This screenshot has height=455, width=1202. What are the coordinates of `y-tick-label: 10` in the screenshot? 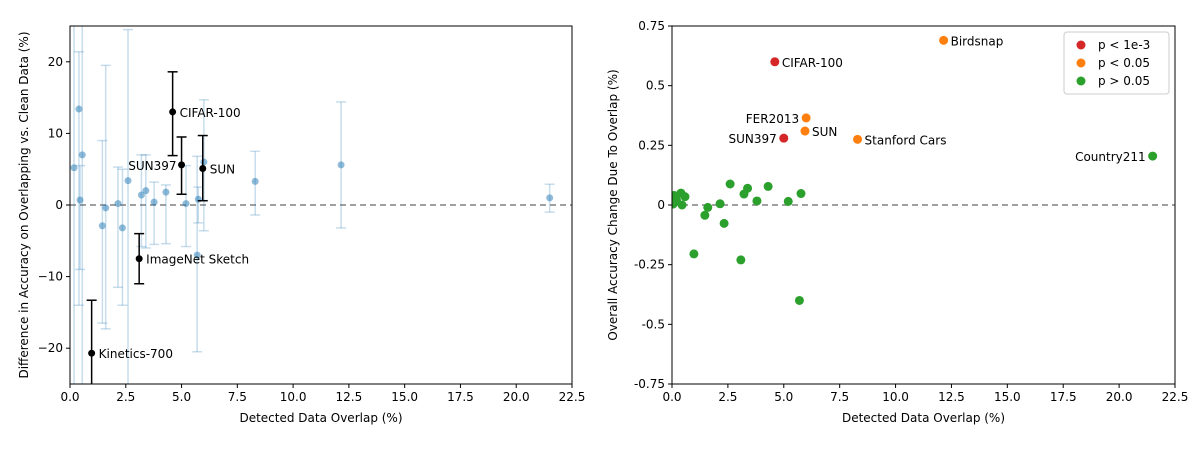 It's located at (55, 133).